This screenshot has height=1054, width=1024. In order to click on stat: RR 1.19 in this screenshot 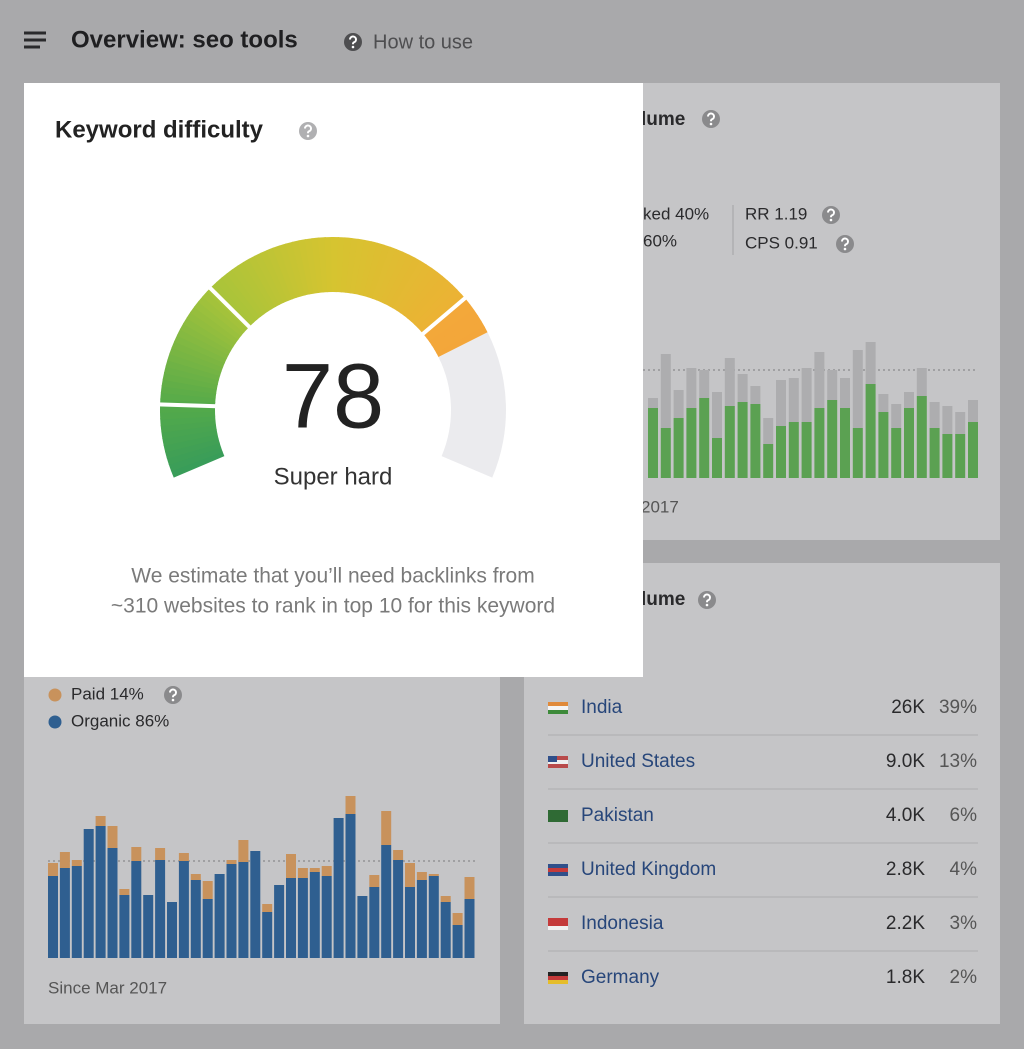, I will do `click(776, 213)`.